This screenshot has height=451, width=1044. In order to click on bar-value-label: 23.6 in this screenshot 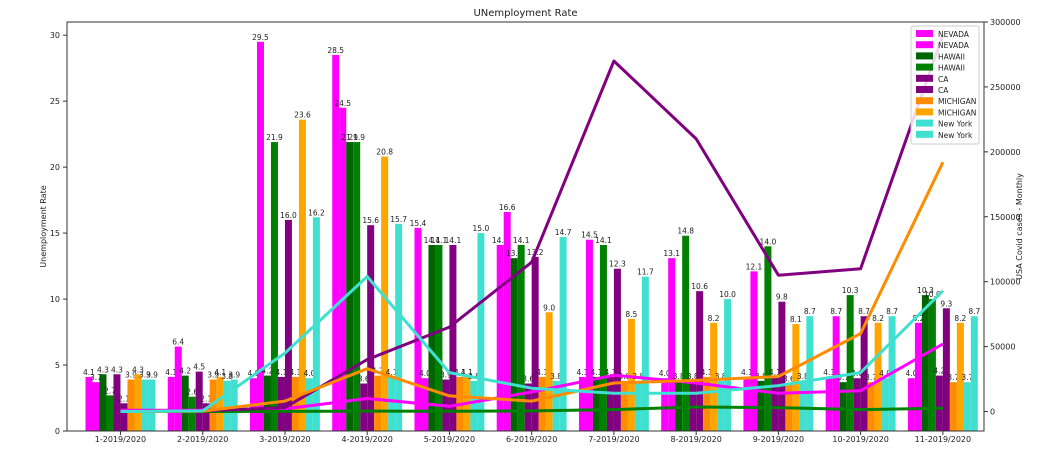, I will do `click(302, 115)`.